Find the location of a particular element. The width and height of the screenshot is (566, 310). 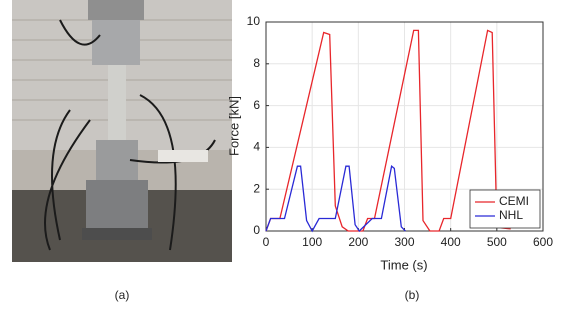

x-tick-label: 0 is located at coordinates (266, 242).